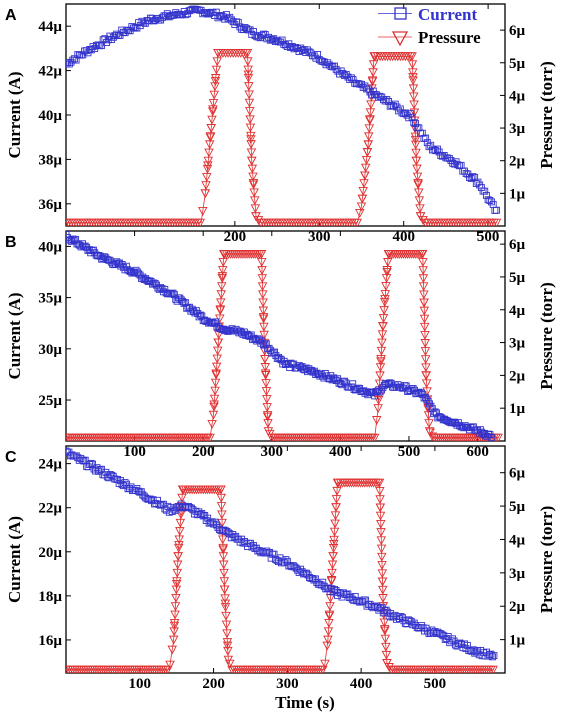  What do you see at coordinates (517, 311) in the screenshot?
I see `y-right-tick-label: 4µ` at bounding box center [517, 311].